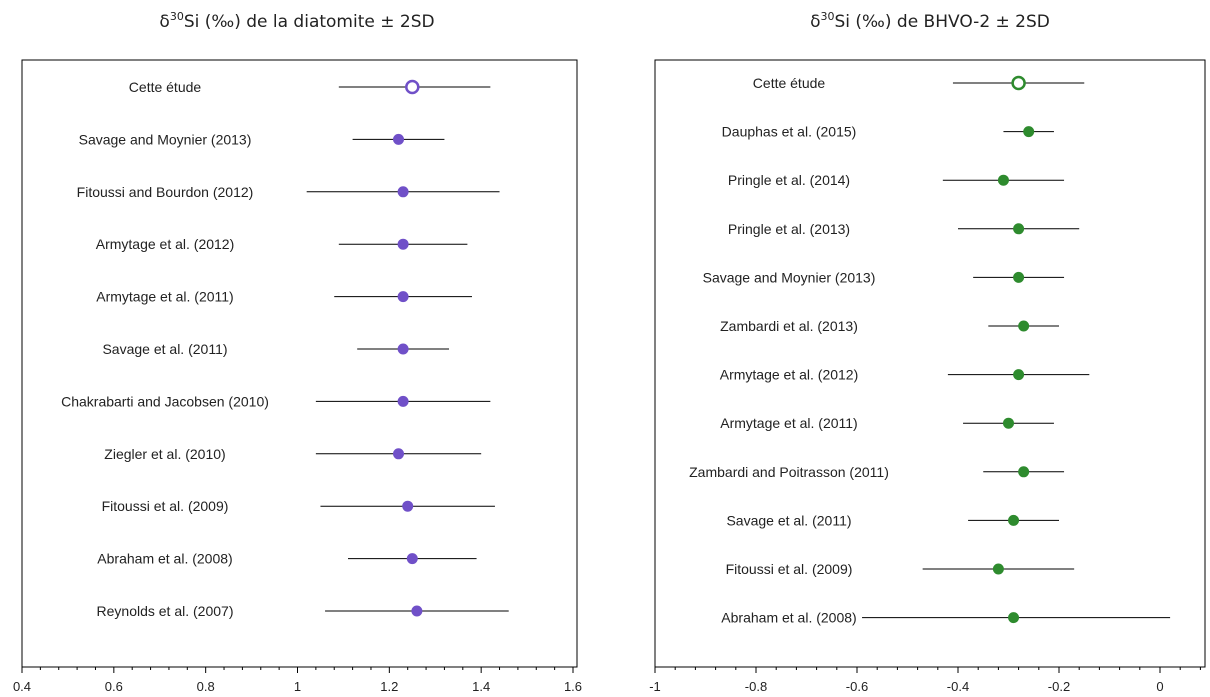 The height and width of the screenshot is (697, 1210). What do you see at coordinates (573, 686) in the screenshot?
I see `x-tick-label: 1.6` at bounding box center [573, 686].